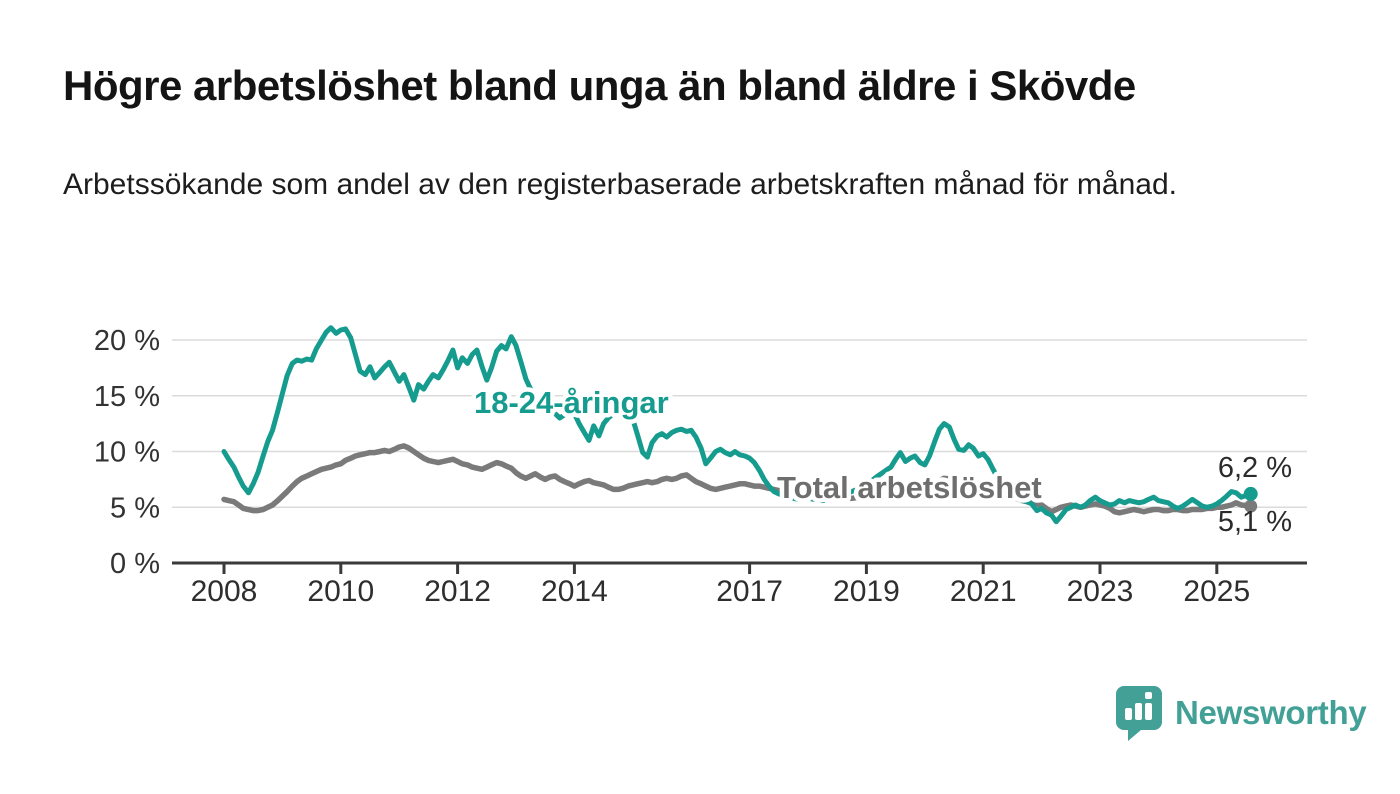  Describe the element at coordinates (1139, 713) in the screenshot. I see `newsworthy-bubble-barchart-icon` at that location.